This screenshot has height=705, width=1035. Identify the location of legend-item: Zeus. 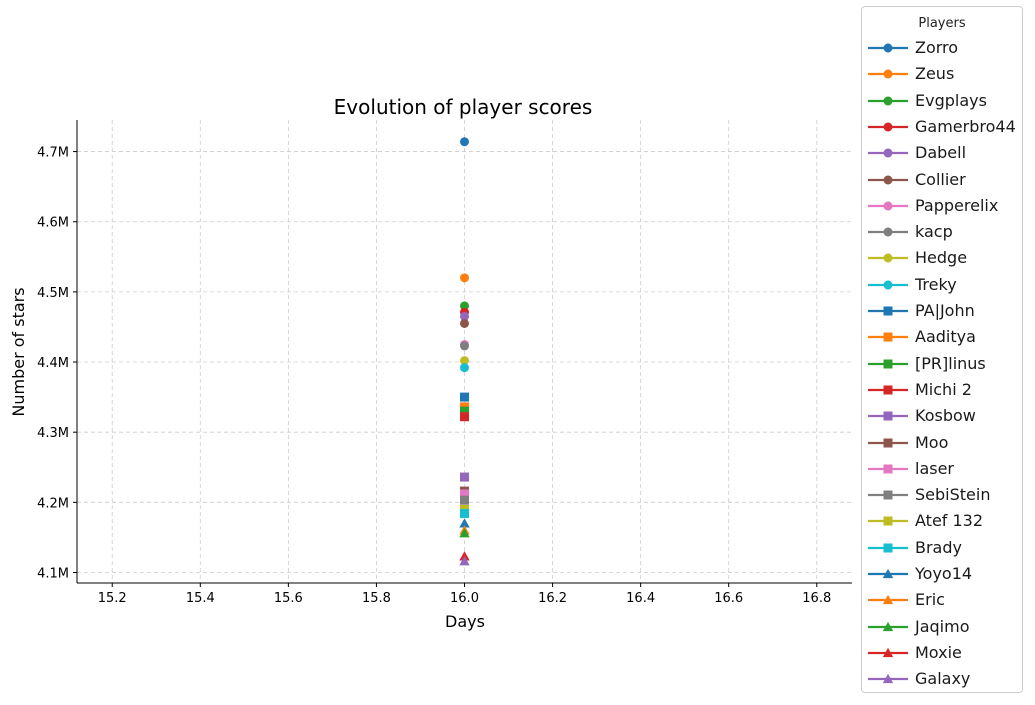
(942, 74).